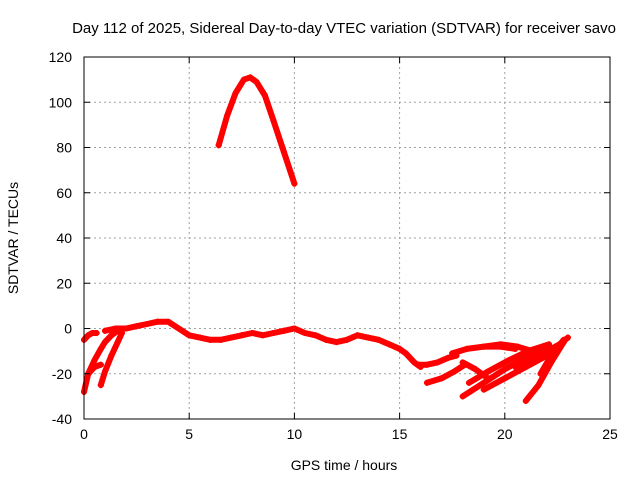 The height and width of the screenshot is (480, 640). What do you see at coordinates (505, 434) in the screenshot?
I see `x-tick-label: 20` at bounding box center [505, 434].